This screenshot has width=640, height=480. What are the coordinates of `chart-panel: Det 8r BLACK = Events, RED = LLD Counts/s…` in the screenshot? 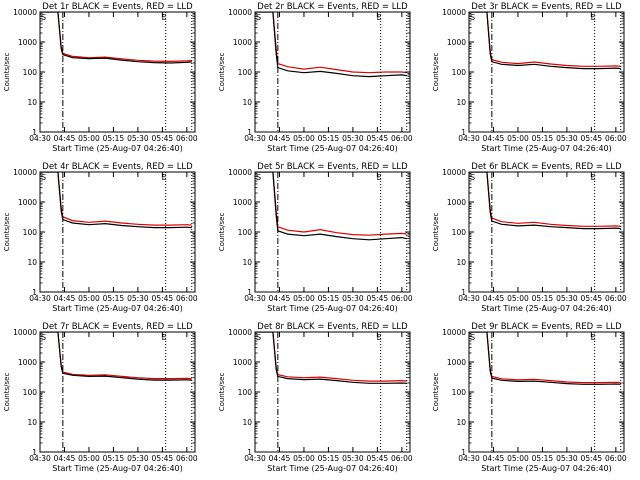 It's located at (315, 397).